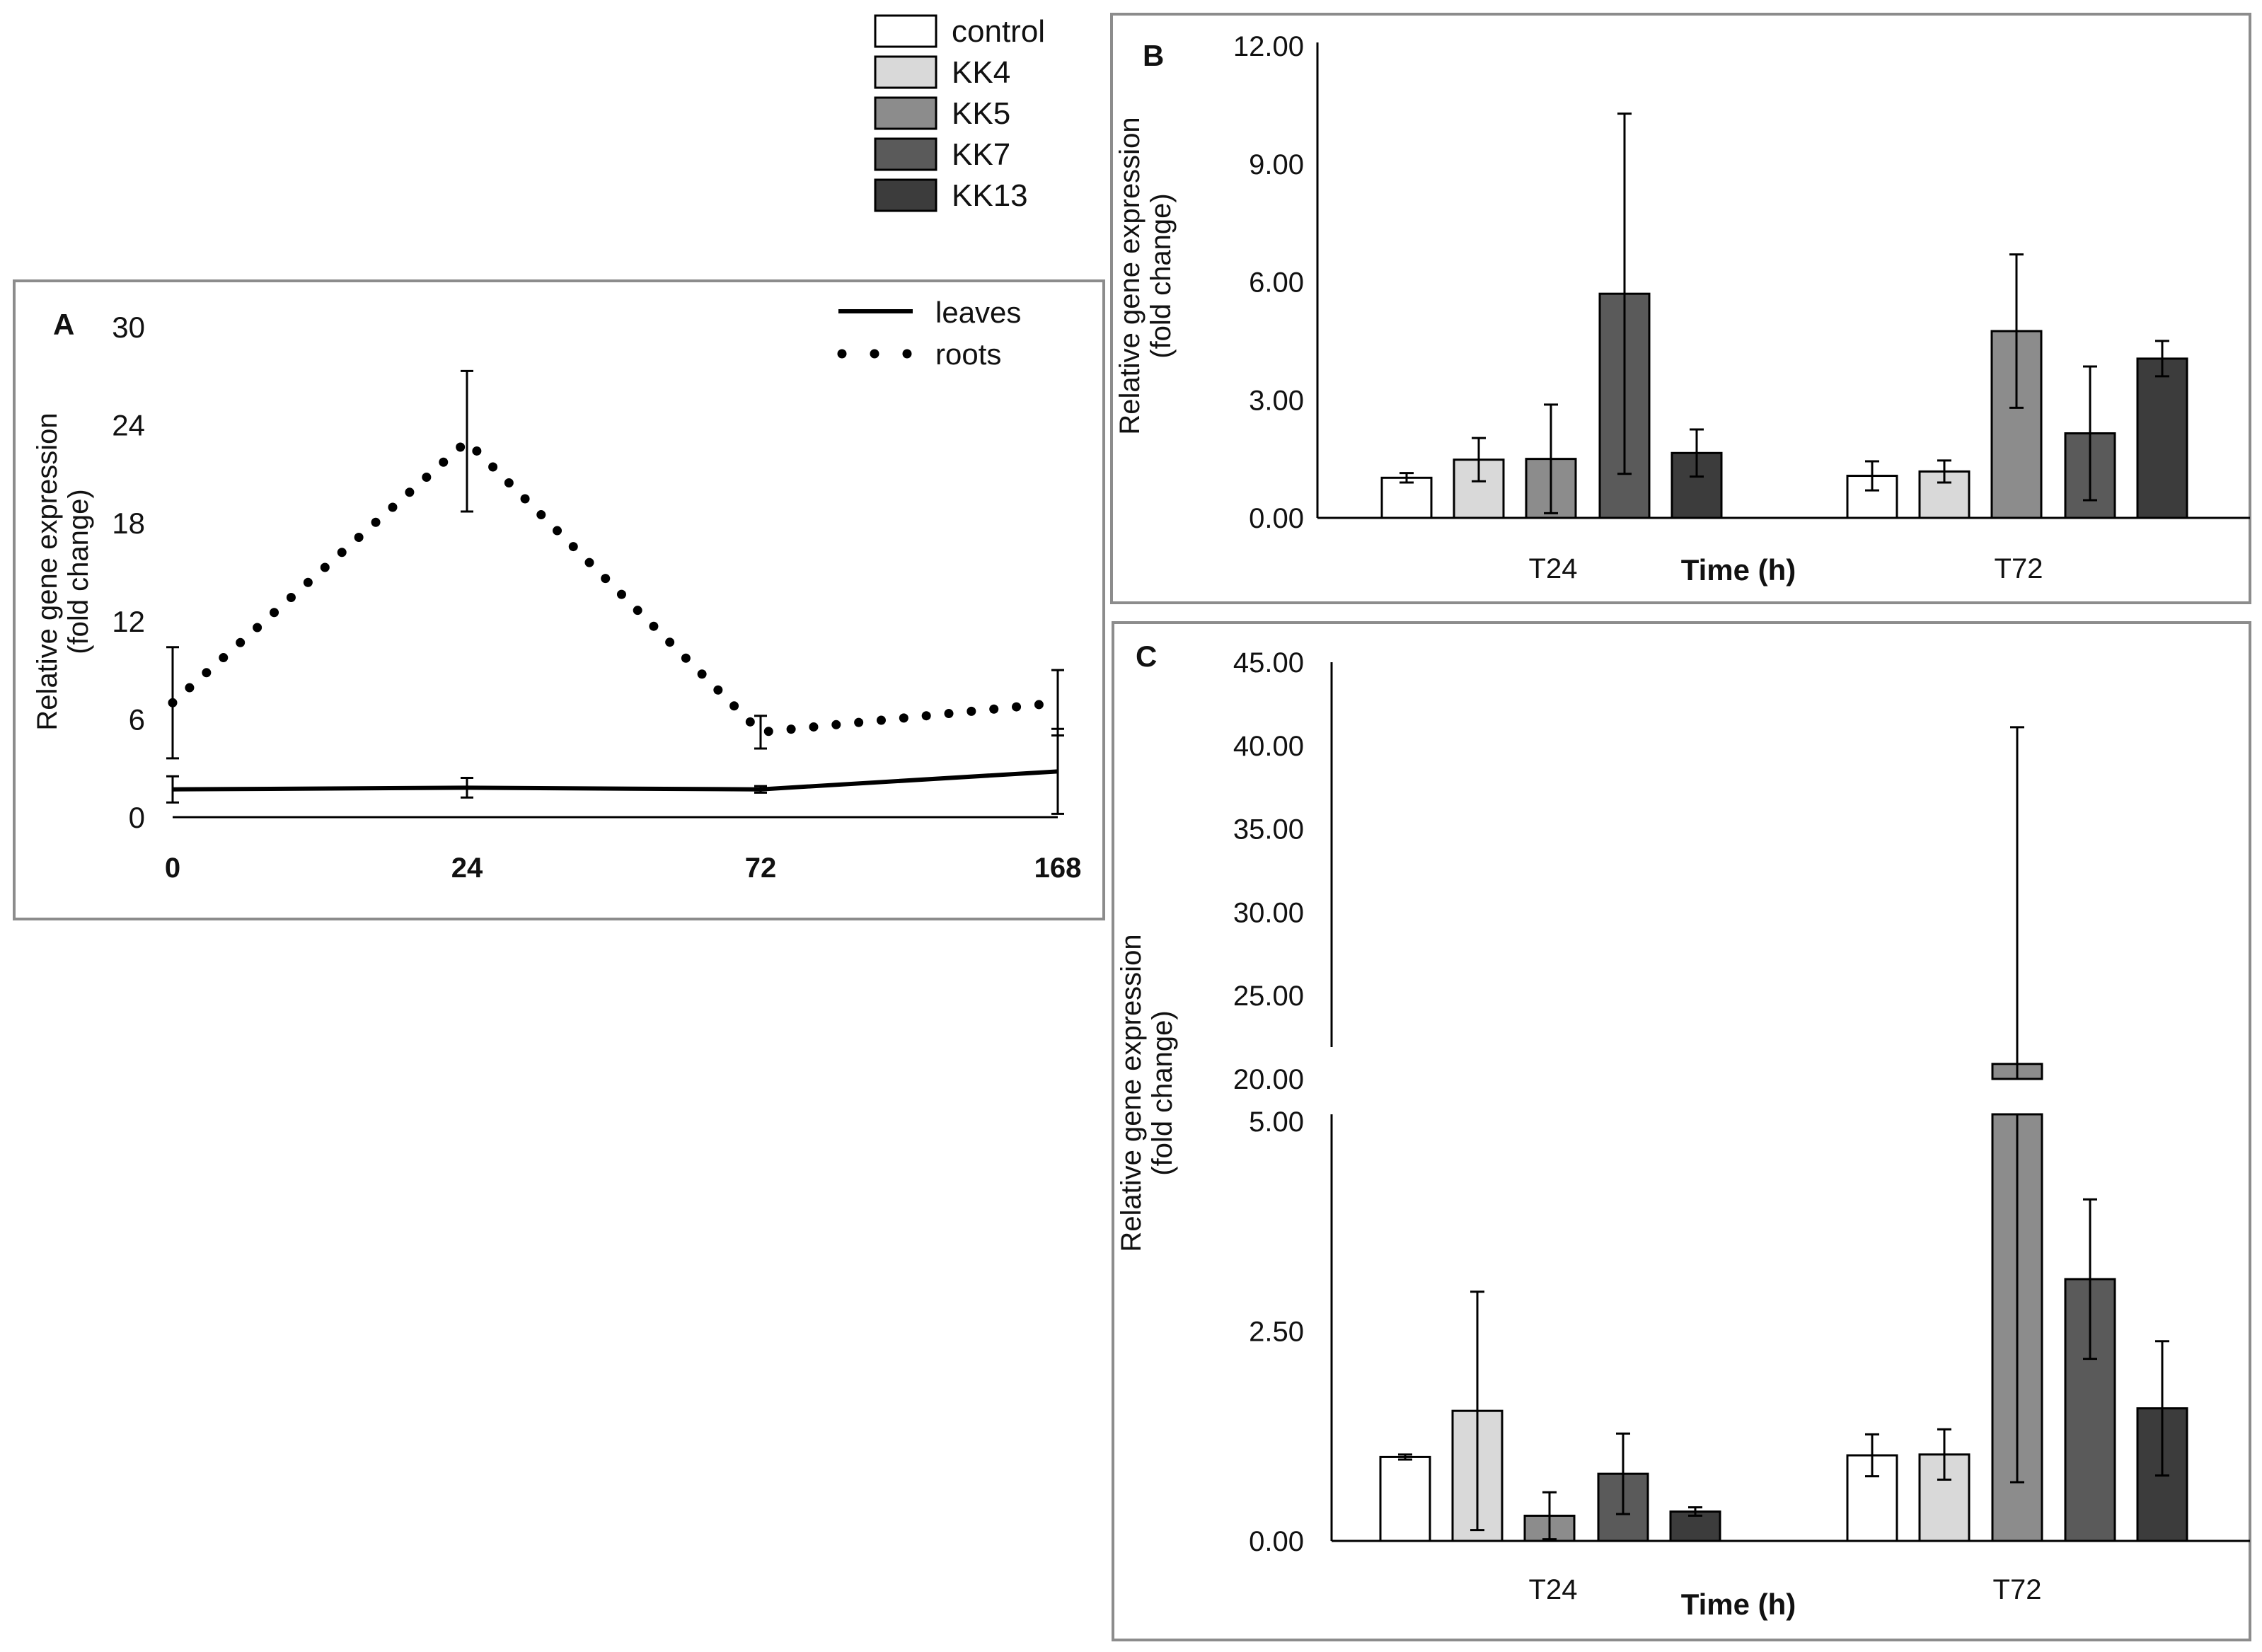  Describe the element at coordinates (1406, 498) in the screenshot. I see `panel-b-bar-control` at that location.